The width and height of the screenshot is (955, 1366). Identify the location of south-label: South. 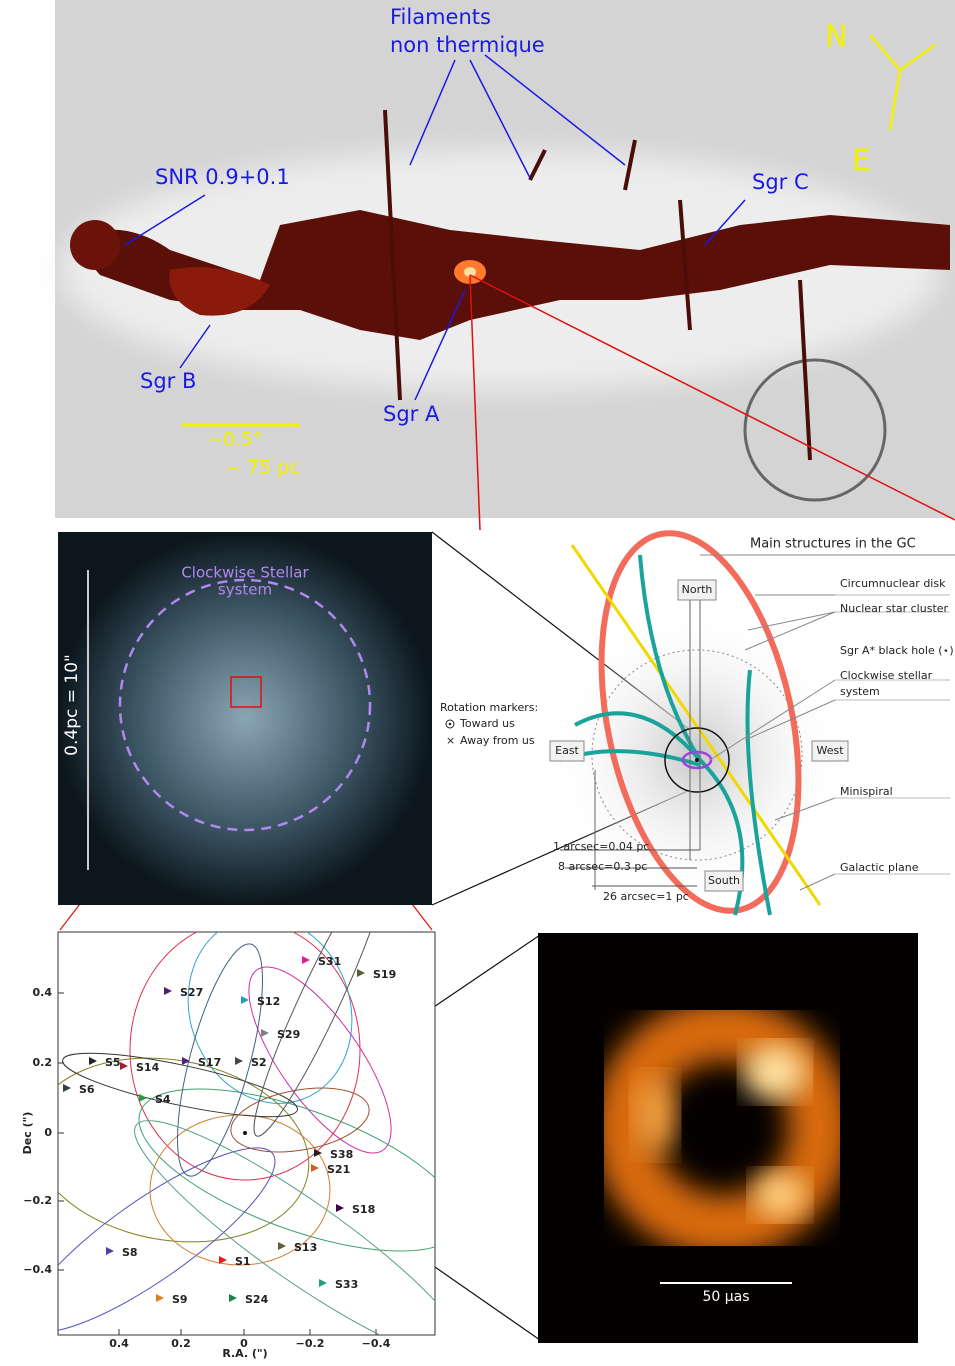
(724, 880).